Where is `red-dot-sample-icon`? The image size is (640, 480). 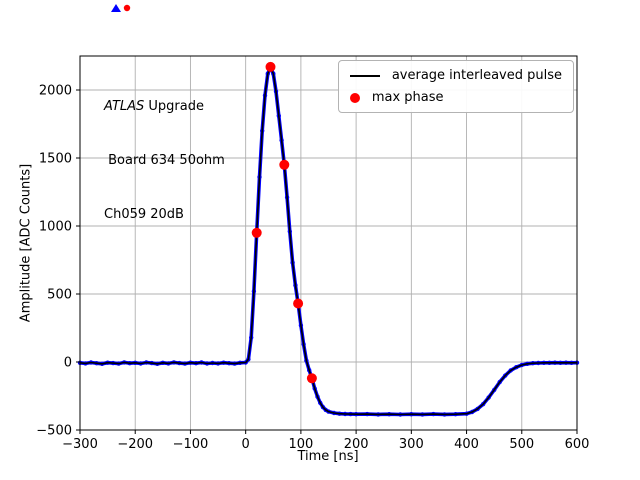
red-dot-sample-icon is located at coordinates (354, 97).